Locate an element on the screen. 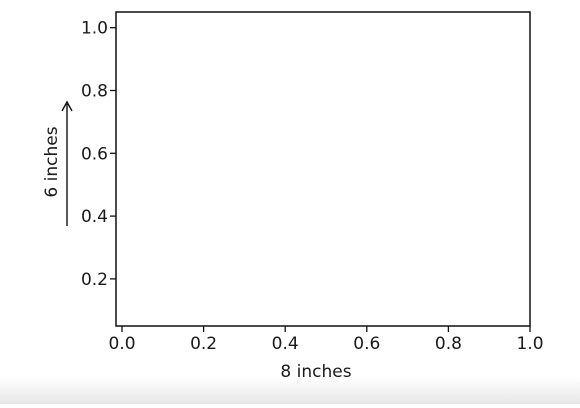  y-tick-label: 1.0 is located at coordinates (94, 29).